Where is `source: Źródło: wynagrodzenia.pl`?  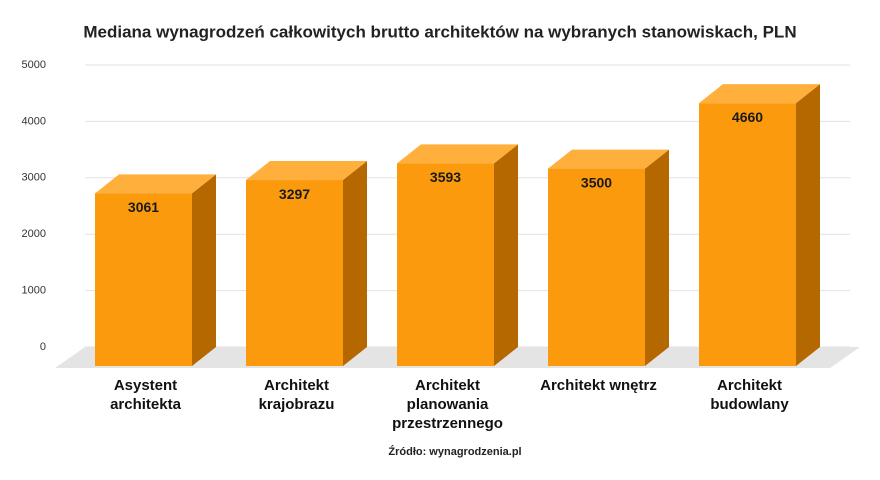 source: Źródło: wynagrodzenia.pl is located at coordinates (454, 451).